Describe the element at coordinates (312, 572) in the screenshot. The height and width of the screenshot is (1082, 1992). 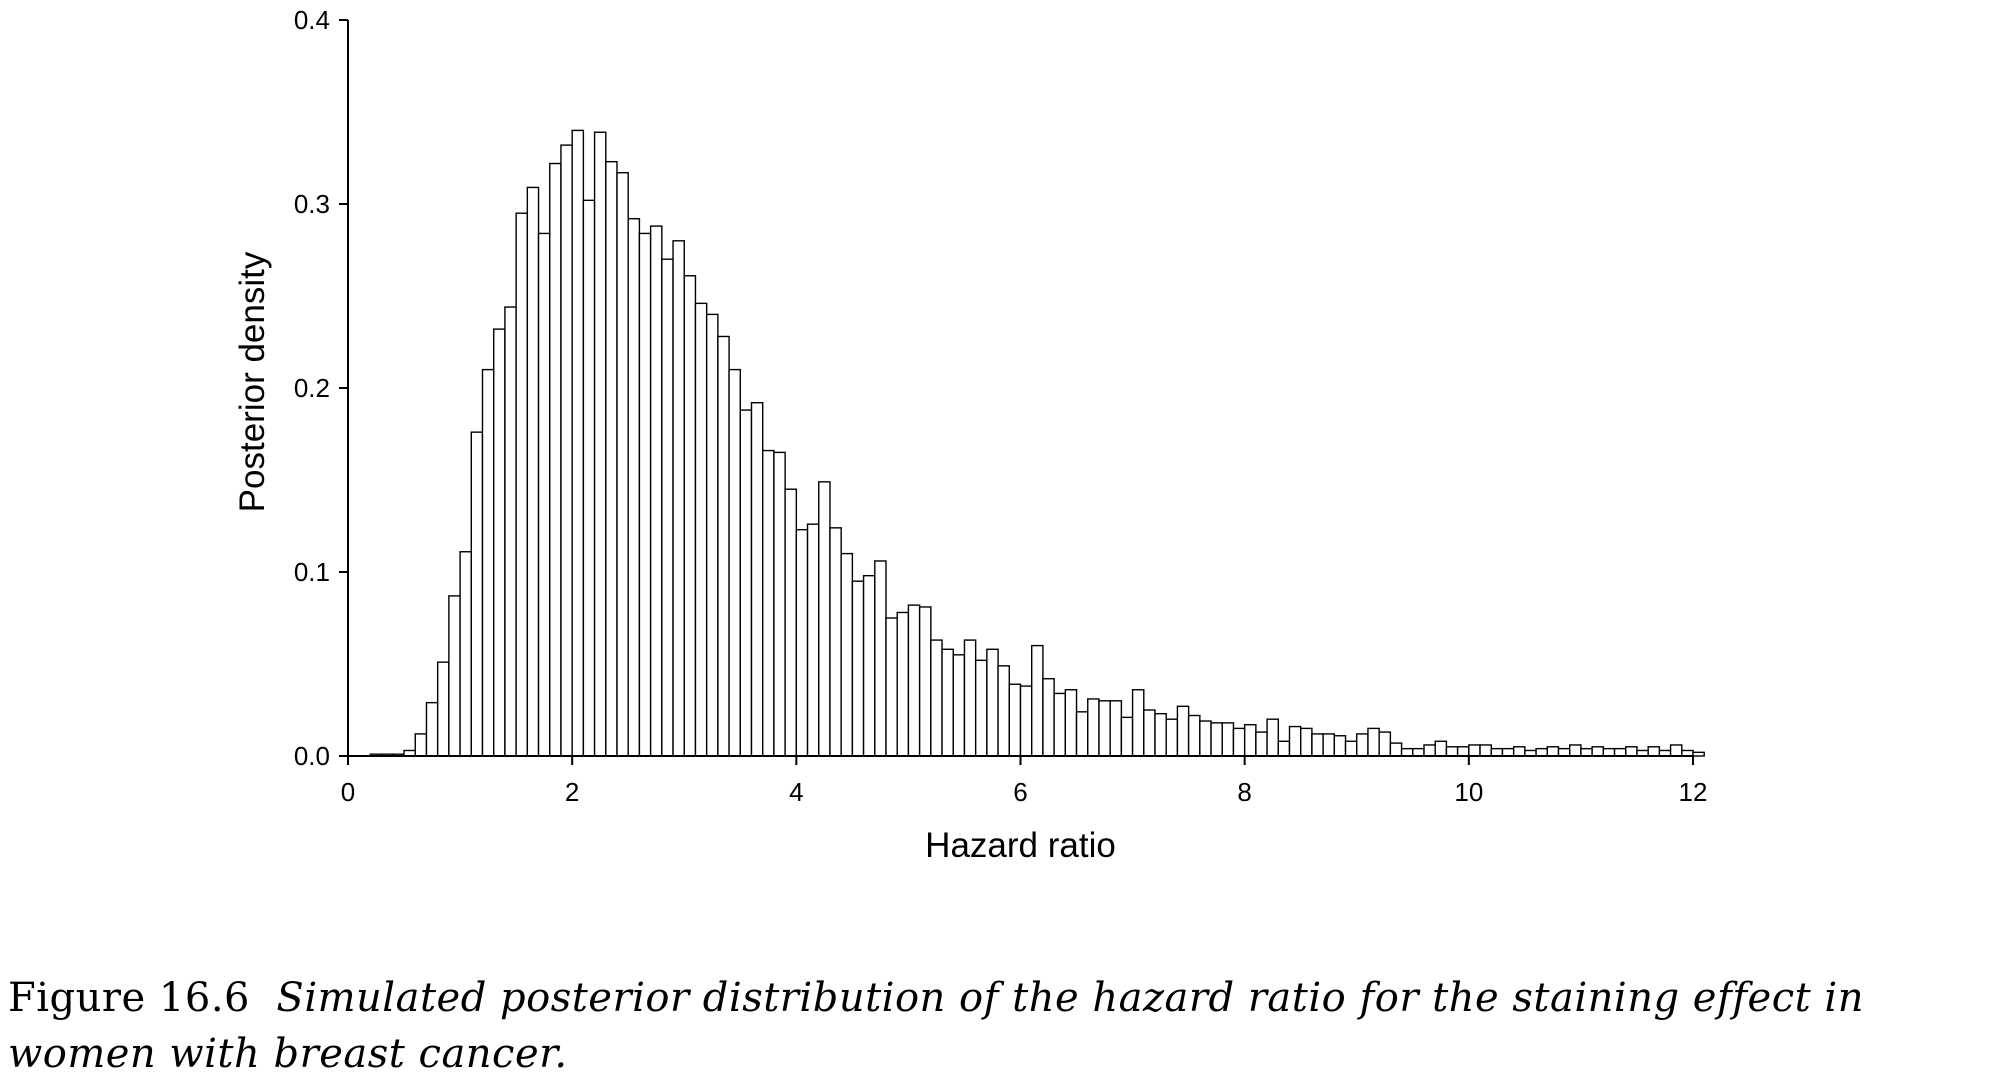
I see `y-tick-label: 0.1` at that location.